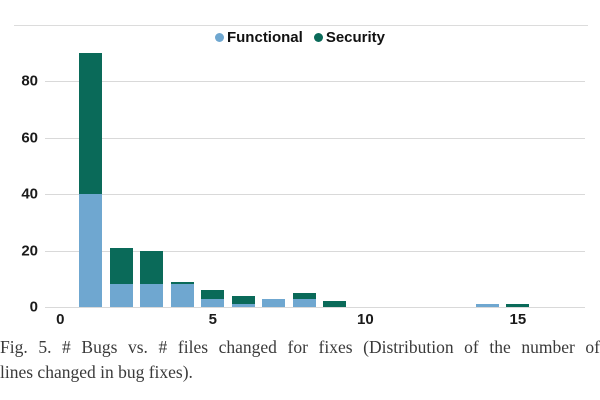 The height and width of the screenshot is (400, 600). What do you see at coordinates (29, 251) in the screenshot?
I see `y-tick-label-20: 20` at bounding box center [29, 251].